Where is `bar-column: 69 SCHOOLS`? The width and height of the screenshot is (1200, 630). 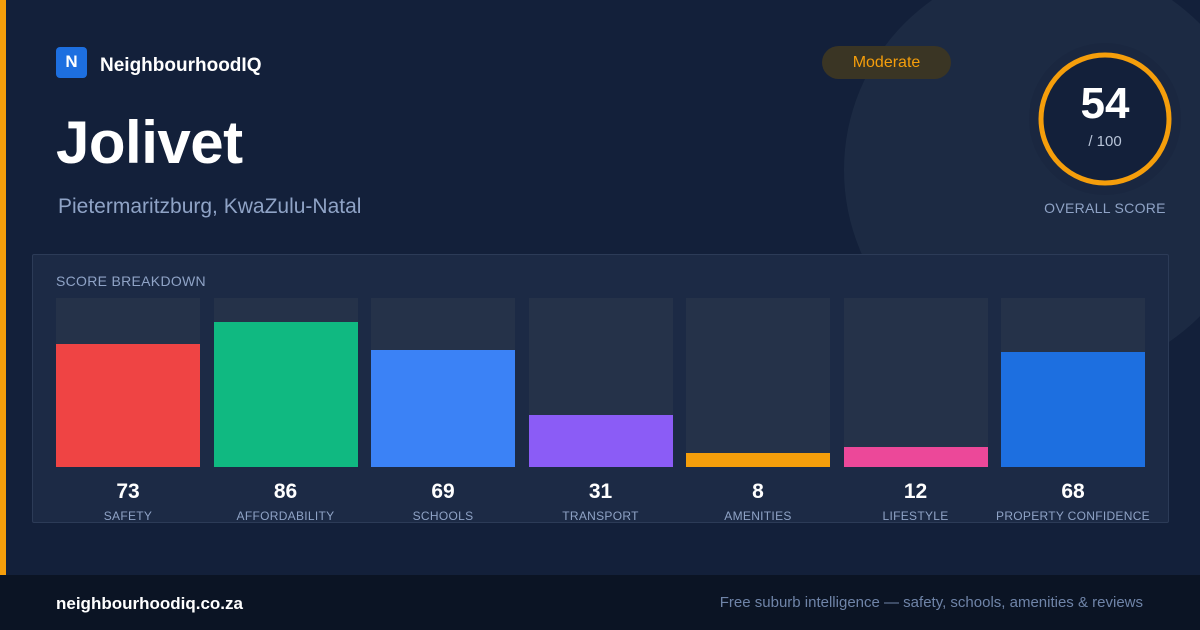 bar-column: 69 SCHOOLS is located at coordinates (443, 410).